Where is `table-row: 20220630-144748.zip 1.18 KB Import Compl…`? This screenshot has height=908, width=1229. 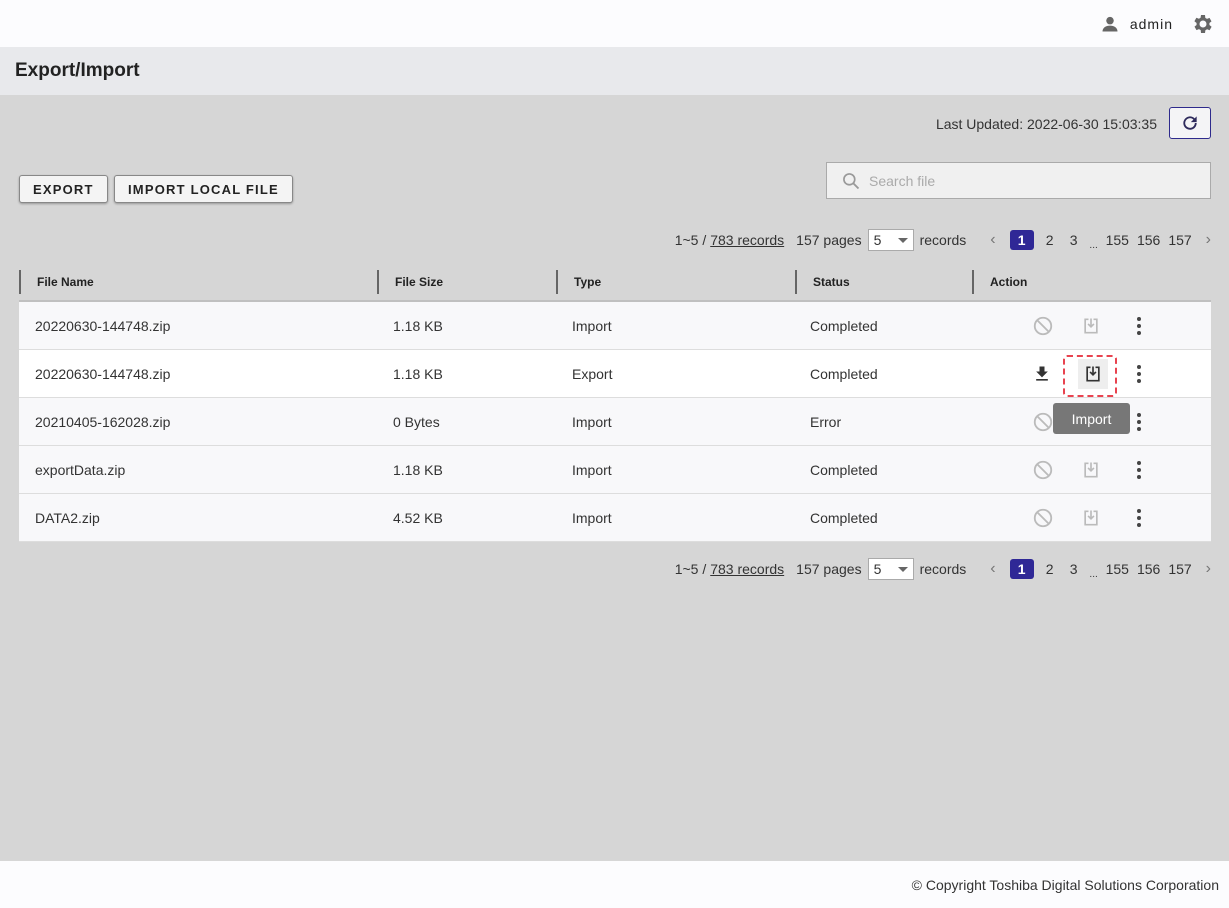
table-row: 20220630-144748.zip 1.18 KB Import Compl… is located at coordinates (615, 326).